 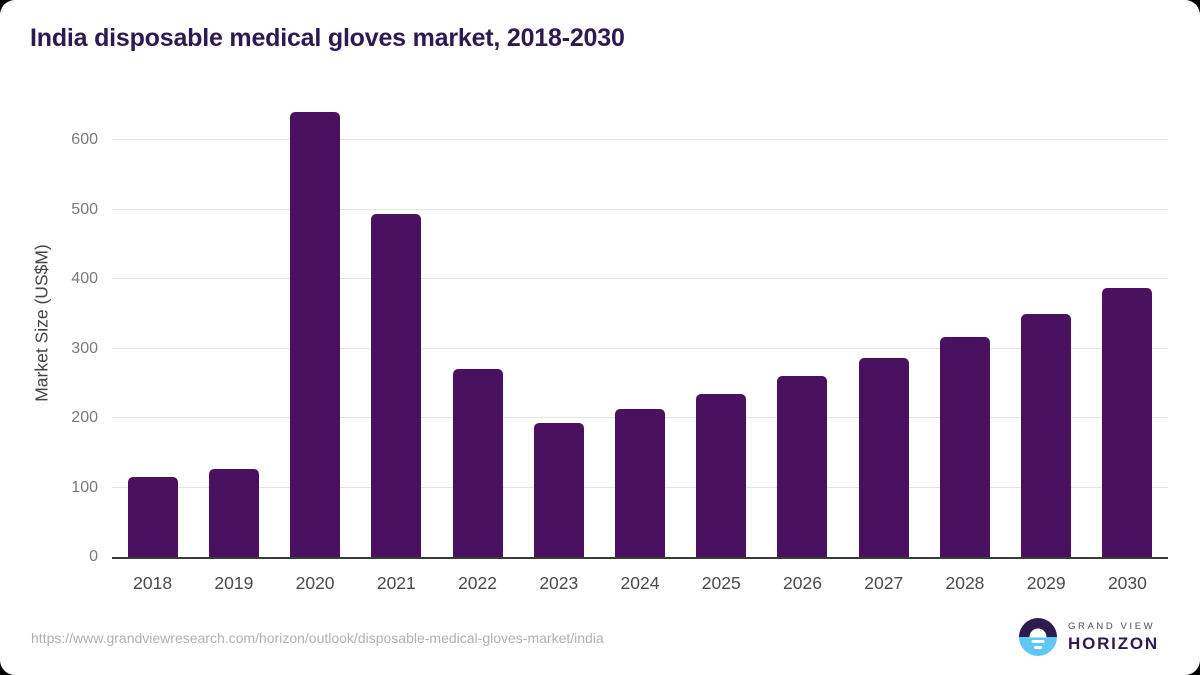 What do you see at coordinates (1046, 435) in the screenshot?
I see `bar-2029` at bounding box center [1046, 435].